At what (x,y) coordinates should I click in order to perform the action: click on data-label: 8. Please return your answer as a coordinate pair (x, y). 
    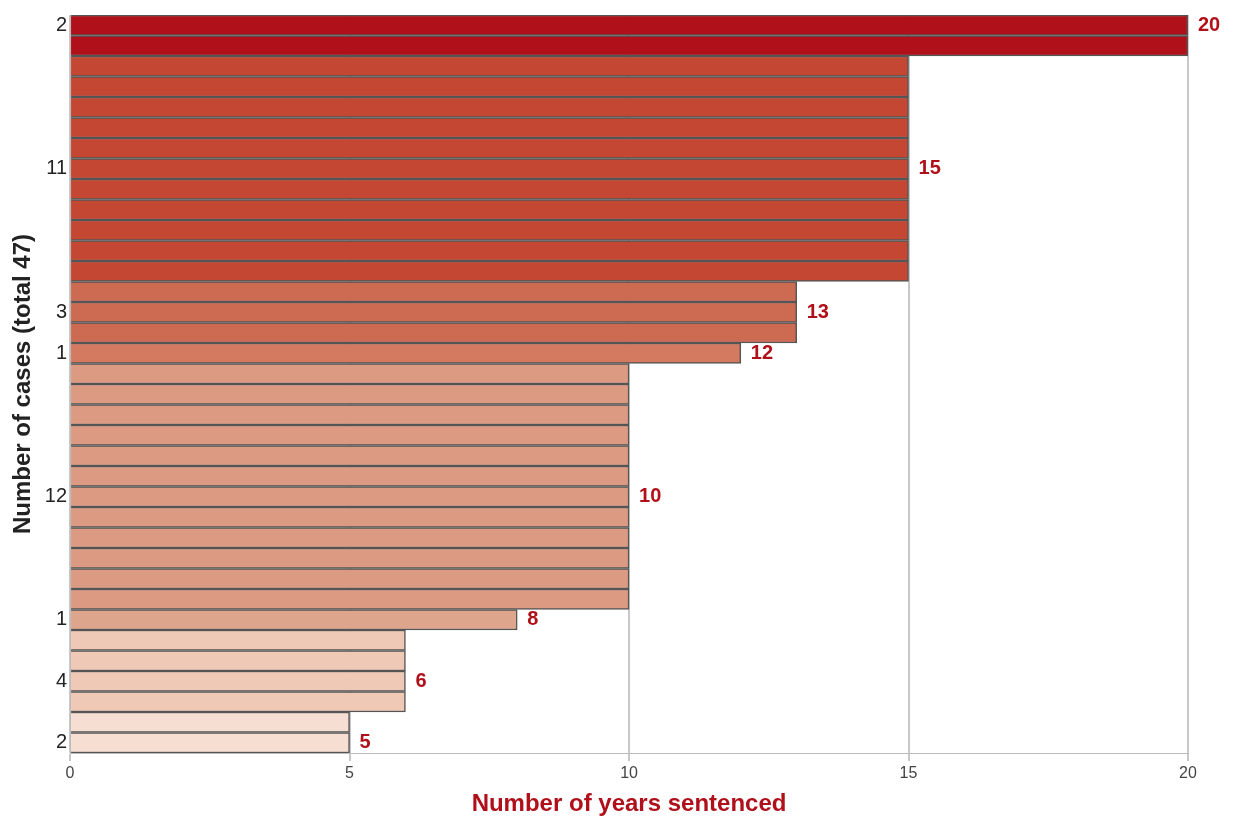
    Looking at the image, I should click on (533, 618).